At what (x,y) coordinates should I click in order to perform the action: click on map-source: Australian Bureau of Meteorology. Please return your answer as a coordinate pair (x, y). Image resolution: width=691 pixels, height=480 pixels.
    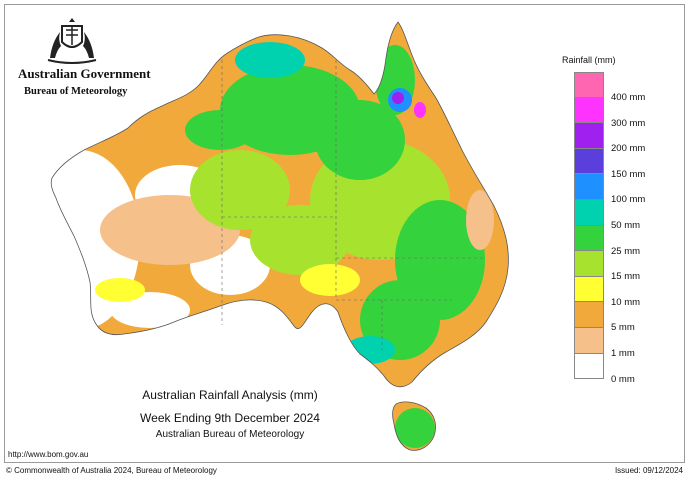
    Looking at the image, I should click on (230, 434).